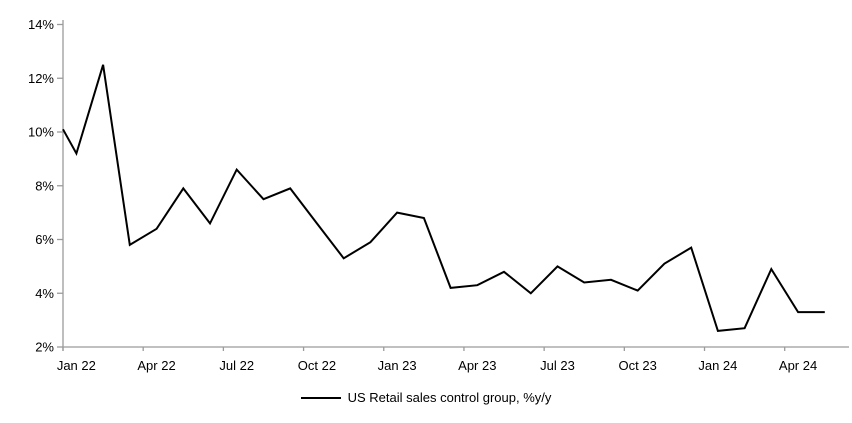  Describe the element at coordinates (44, 347) in the screenshot. I see `y-tick-label: 2%` at that location.